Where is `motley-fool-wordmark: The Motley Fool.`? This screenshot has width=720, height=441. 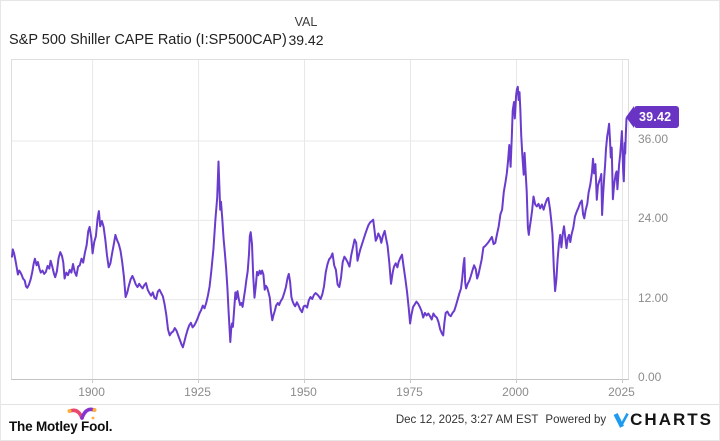 motley-fool-wordmark: The Motley Fool. is located at coordinates (61, 426).